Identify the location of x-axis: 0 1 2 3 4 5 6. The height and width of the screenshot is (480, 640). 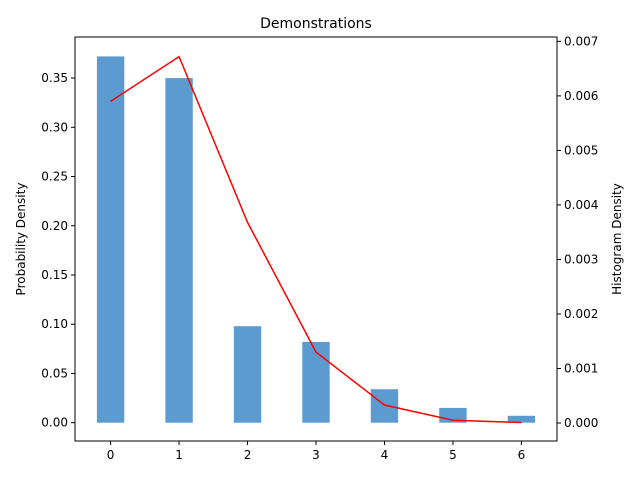
(316, 451).